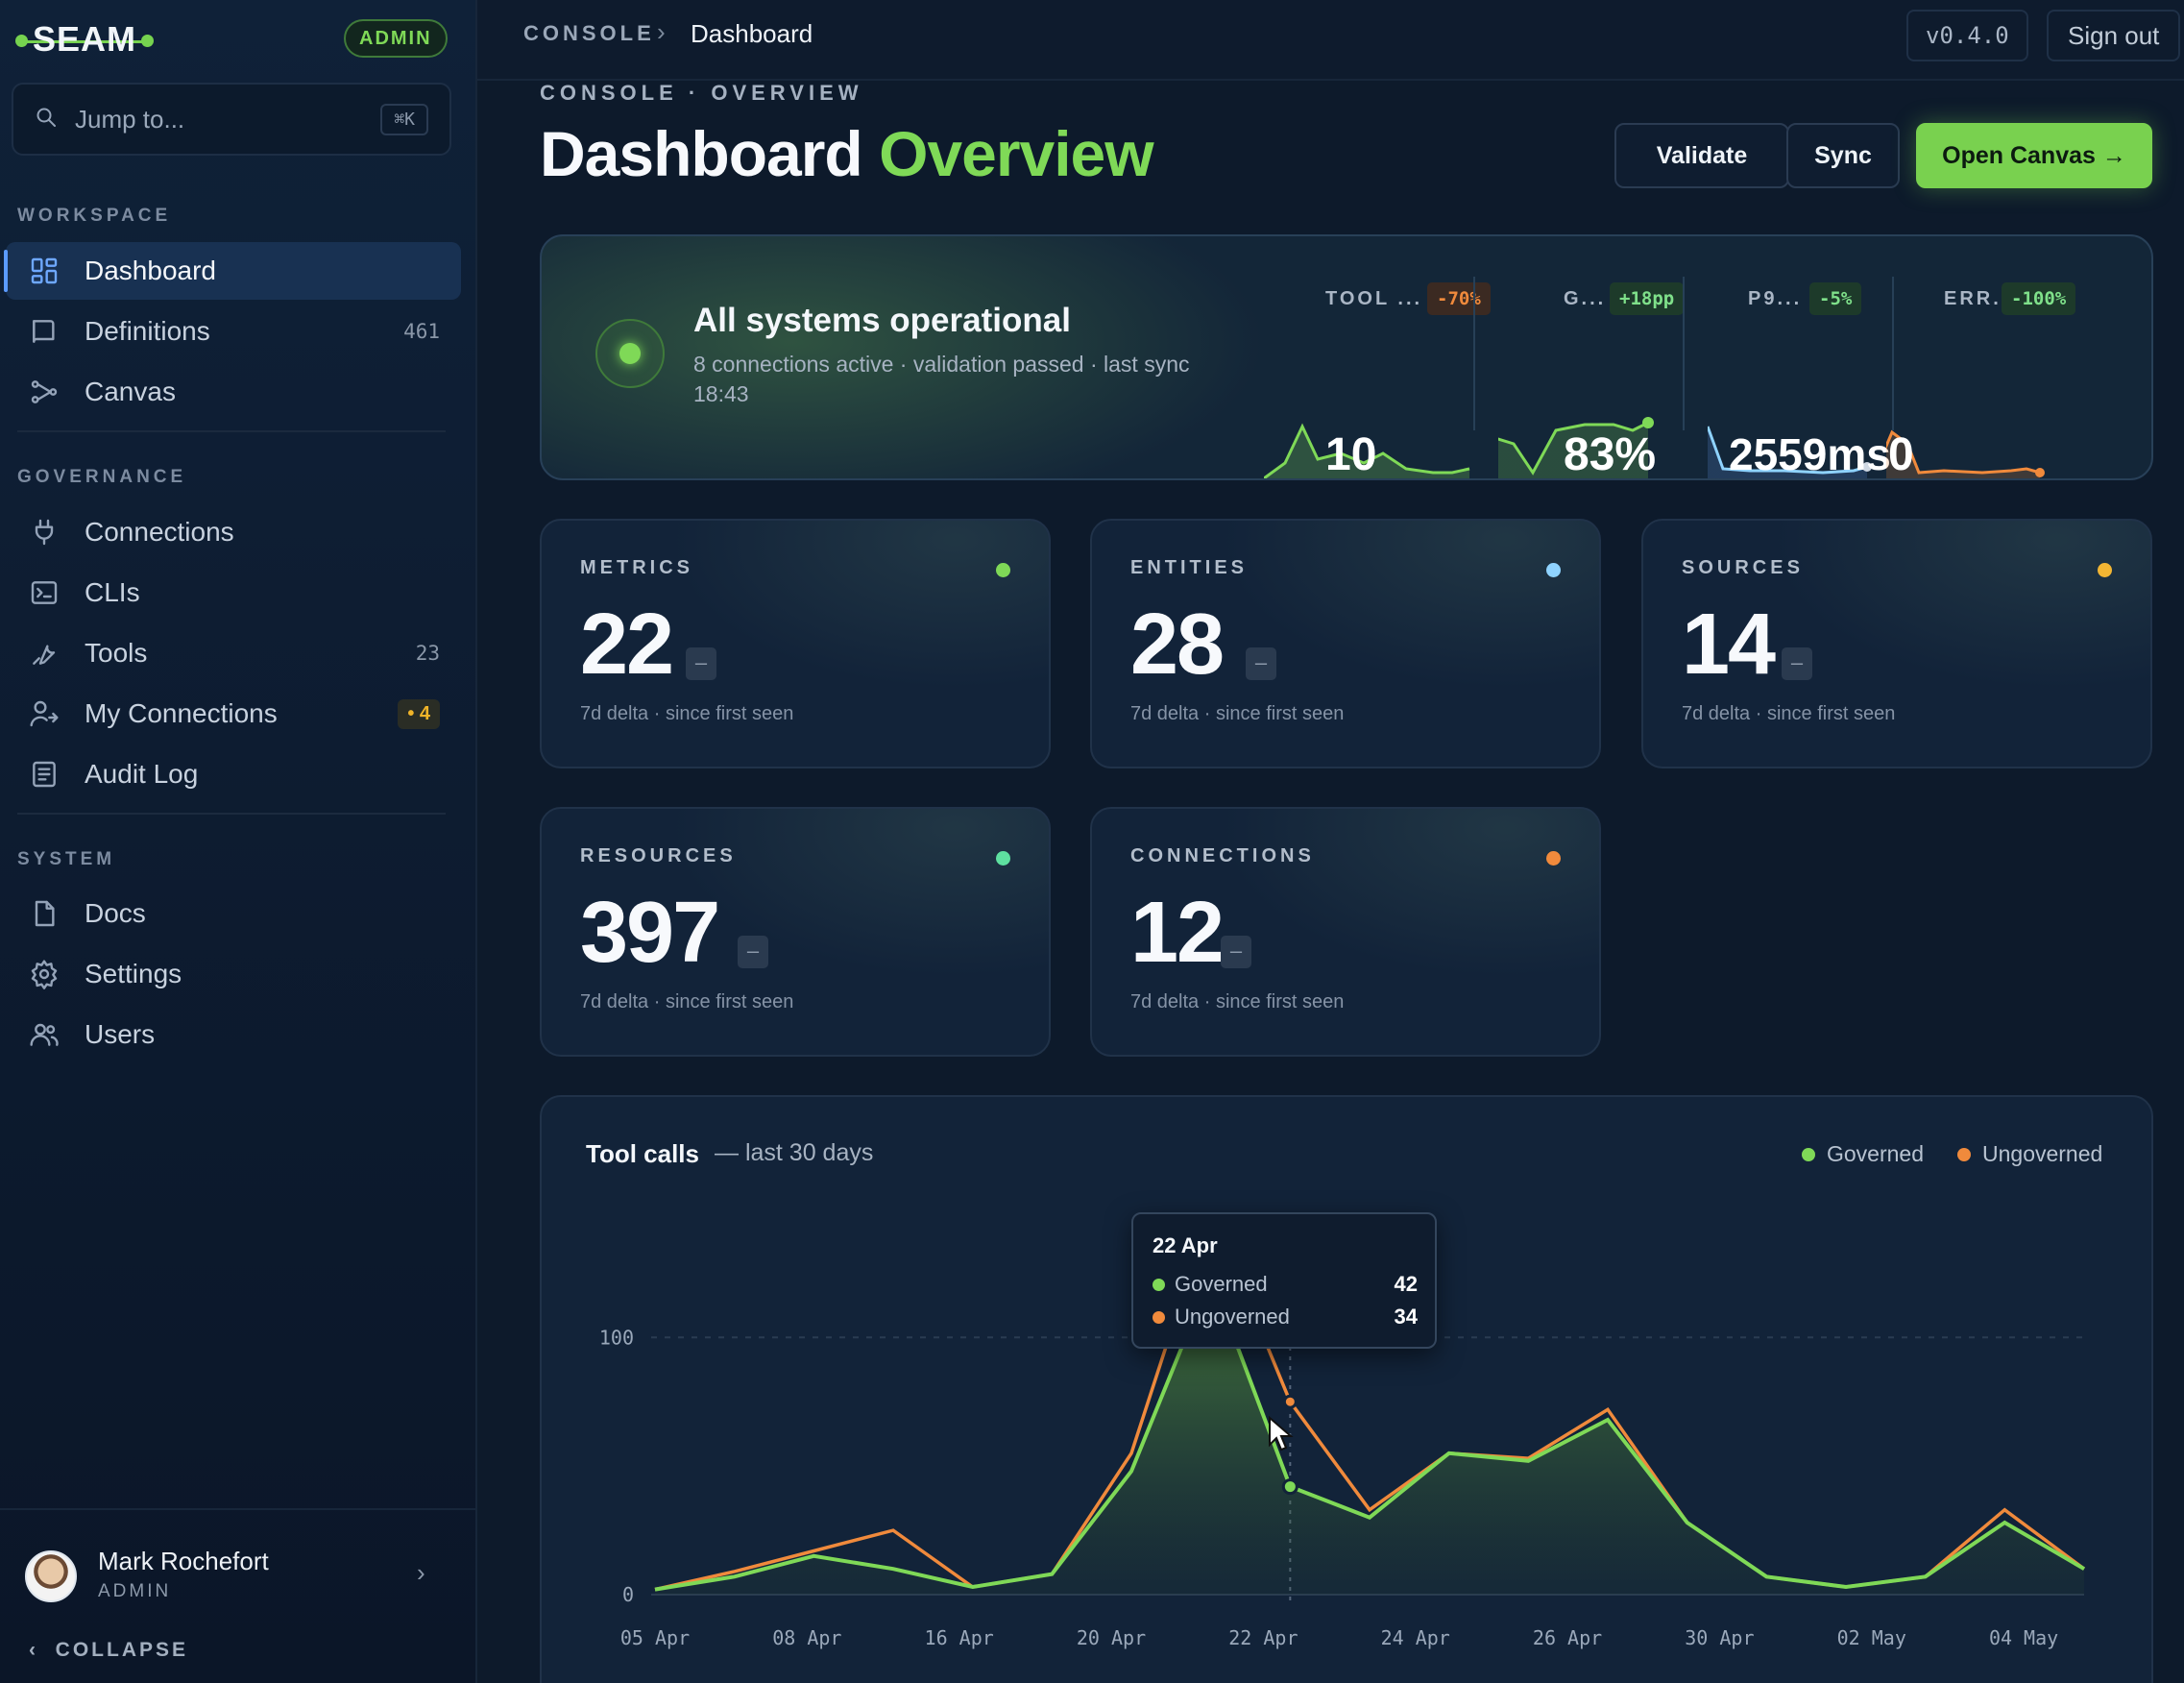  What do you see at coordinates (702, 93) in the screenshot?
I see `page-eyebrow: CONSOLE · OVERVIEW` at bounding box center [702, 93].